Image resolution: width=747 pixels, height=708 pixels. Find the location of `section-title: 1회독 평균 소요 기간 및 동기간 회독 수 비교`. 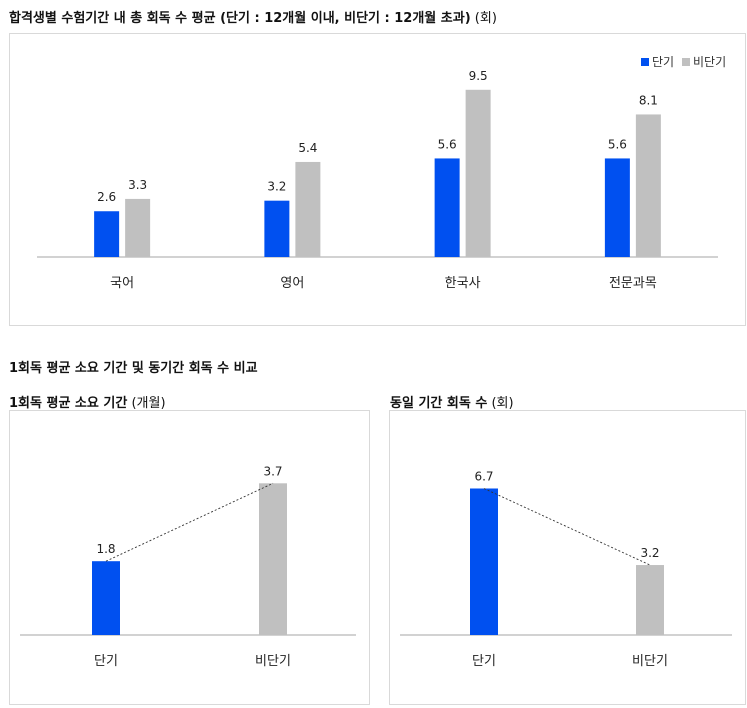

section-title: 1회독 평균 소요 기간 및 동기간 회독 수 비교 is located at coordinates (133, 366).